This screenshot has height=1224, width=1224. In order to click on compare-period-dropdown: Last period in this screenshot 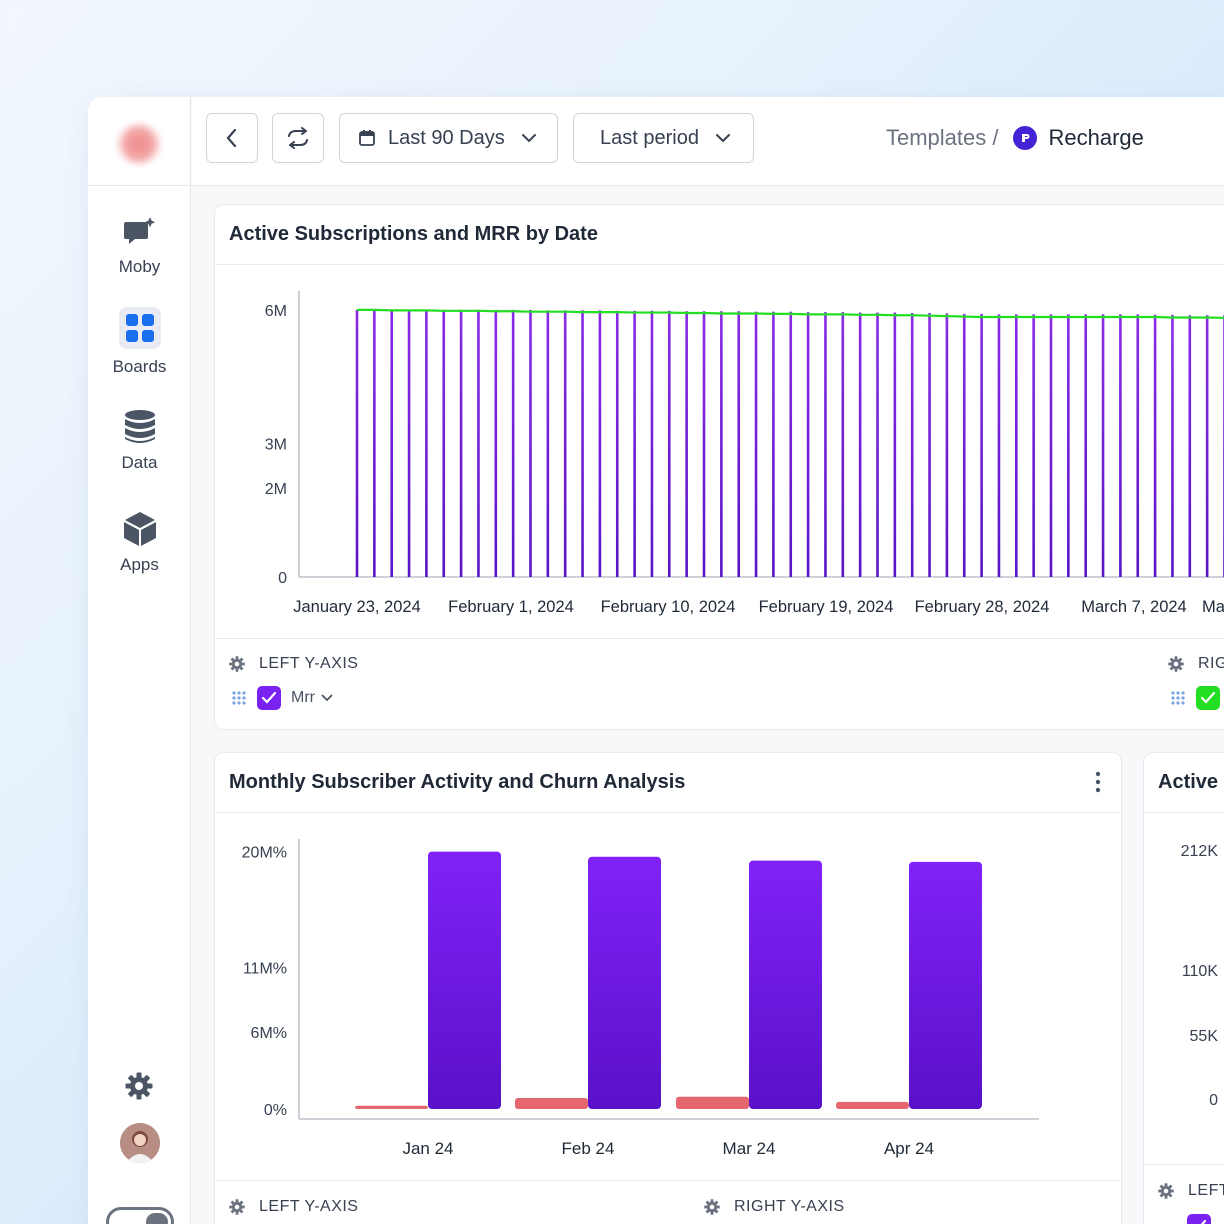, I will do `click(663, 138)`.